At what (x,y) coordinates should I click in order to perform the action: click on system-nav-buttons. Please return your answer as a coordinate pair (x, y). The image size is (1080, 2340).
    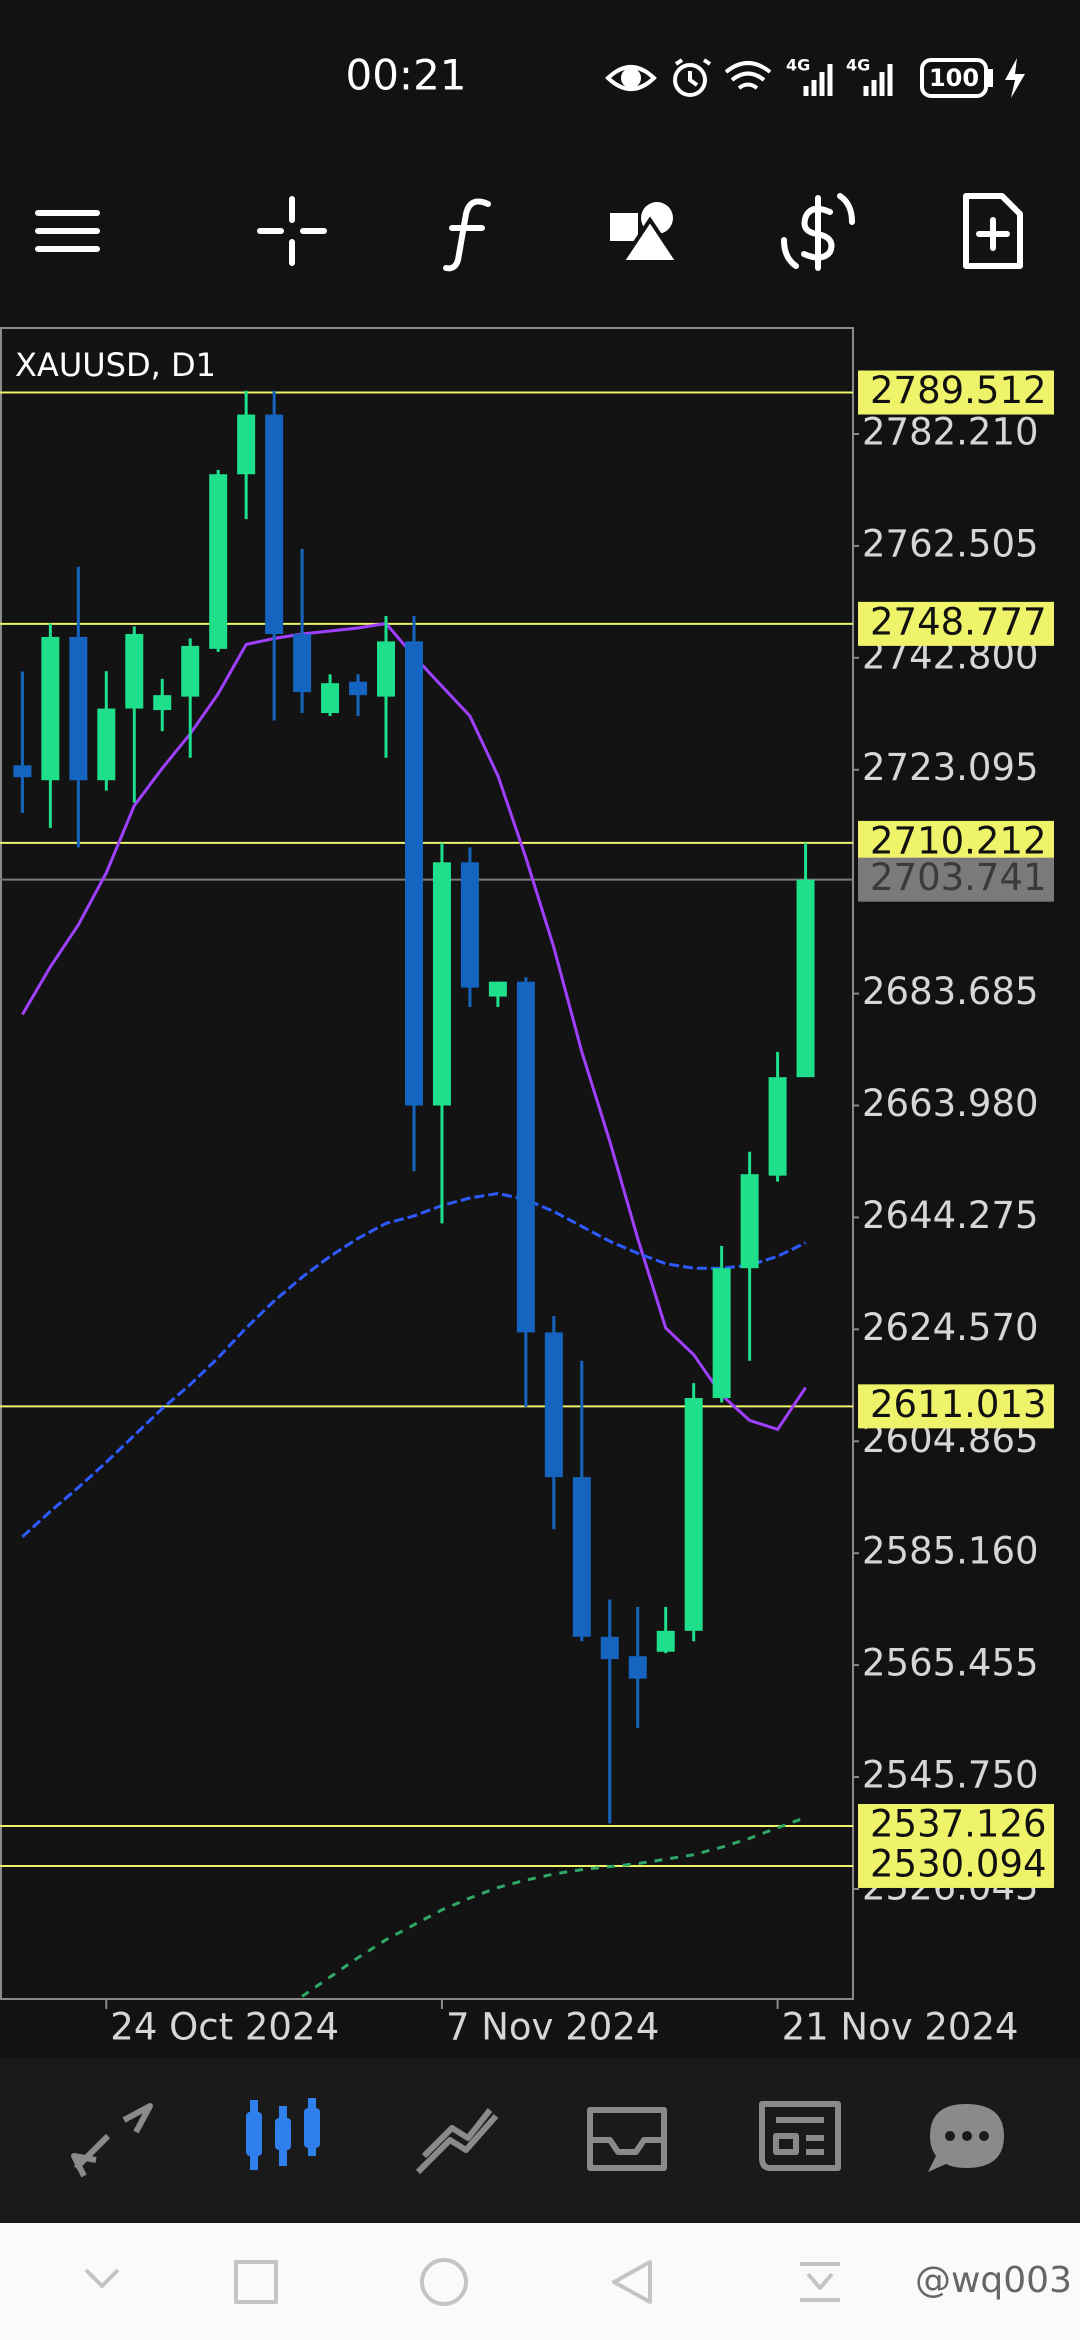
    Looking at the image, I should click on (462, 2282).